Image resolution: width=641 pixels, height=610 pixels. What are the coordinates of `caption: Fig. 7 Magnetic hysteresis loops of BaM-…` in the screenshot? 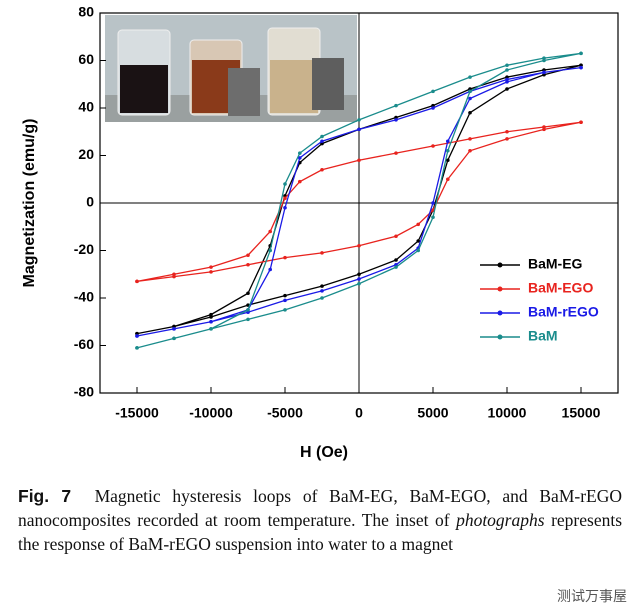 It's located at (320, 520).